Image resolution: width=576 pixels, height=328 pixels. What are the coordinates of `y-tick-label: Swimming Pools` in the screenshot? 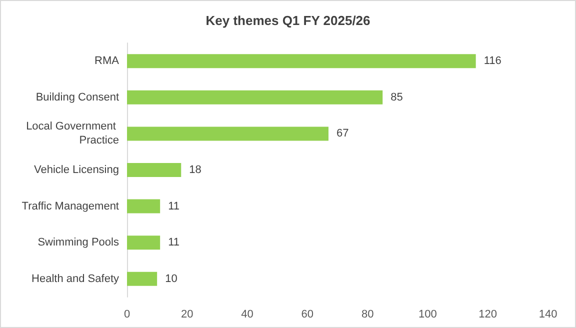 It's located at (79, 242).